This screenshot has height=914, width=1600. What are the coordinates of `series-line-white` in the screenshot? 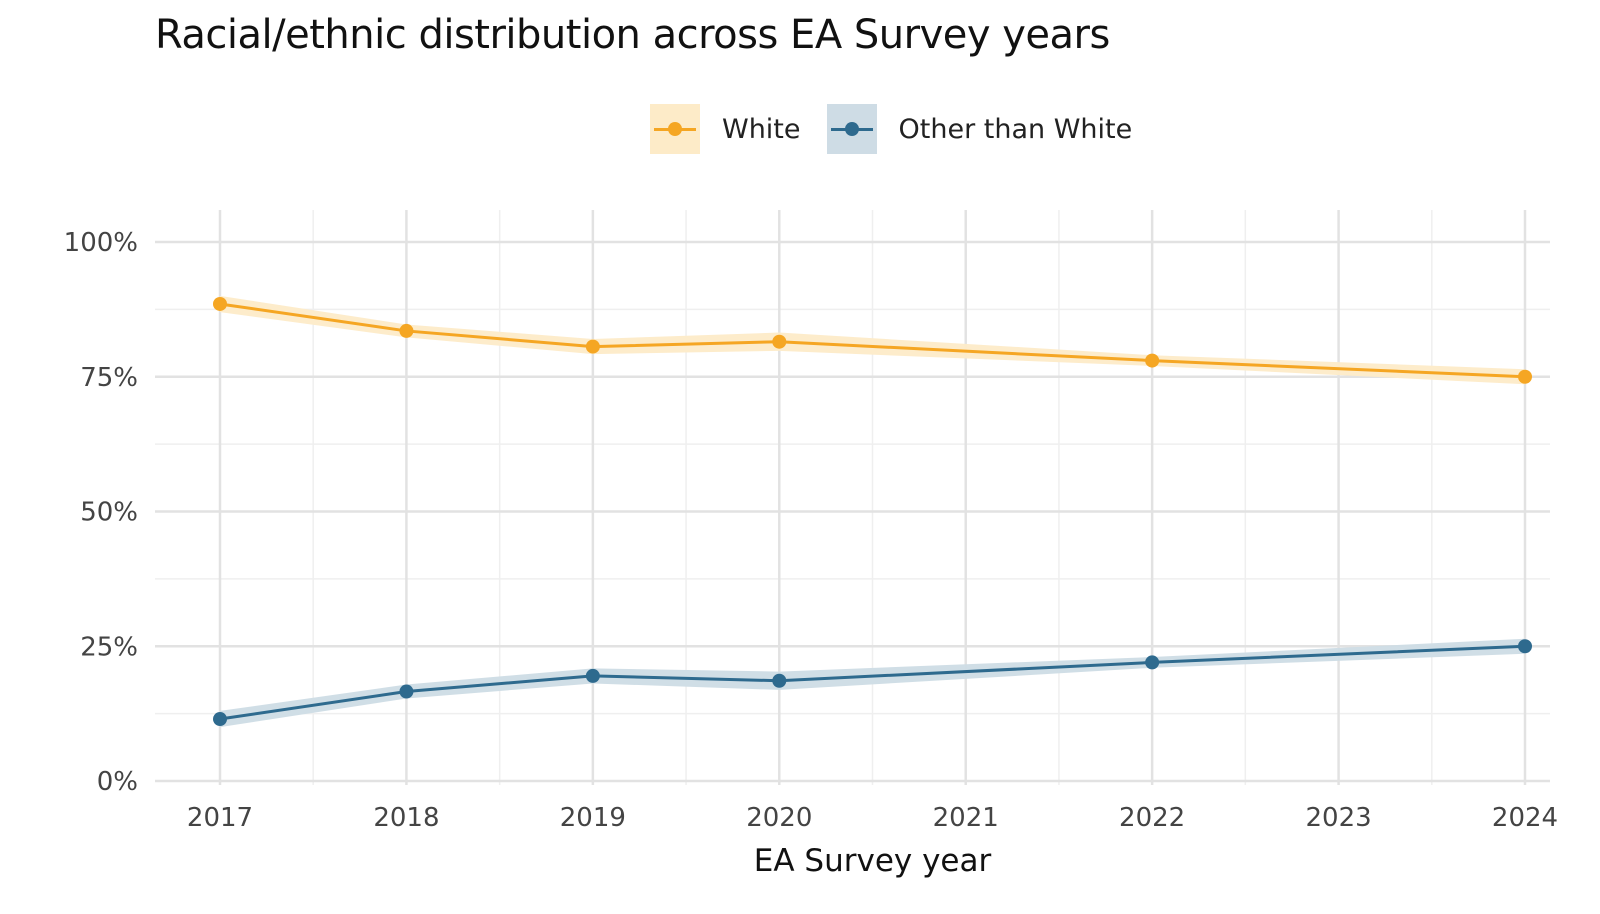 It's located at (872, 340).